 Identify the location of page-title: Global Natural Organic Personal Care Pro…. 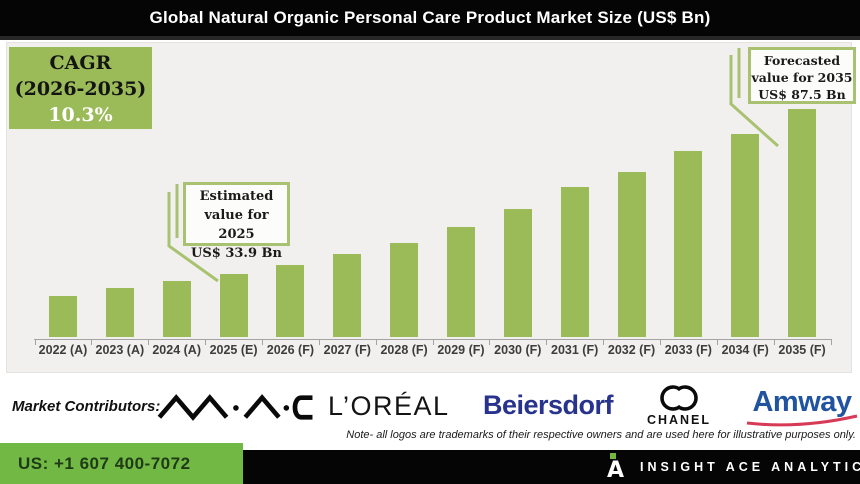
(430, 17).